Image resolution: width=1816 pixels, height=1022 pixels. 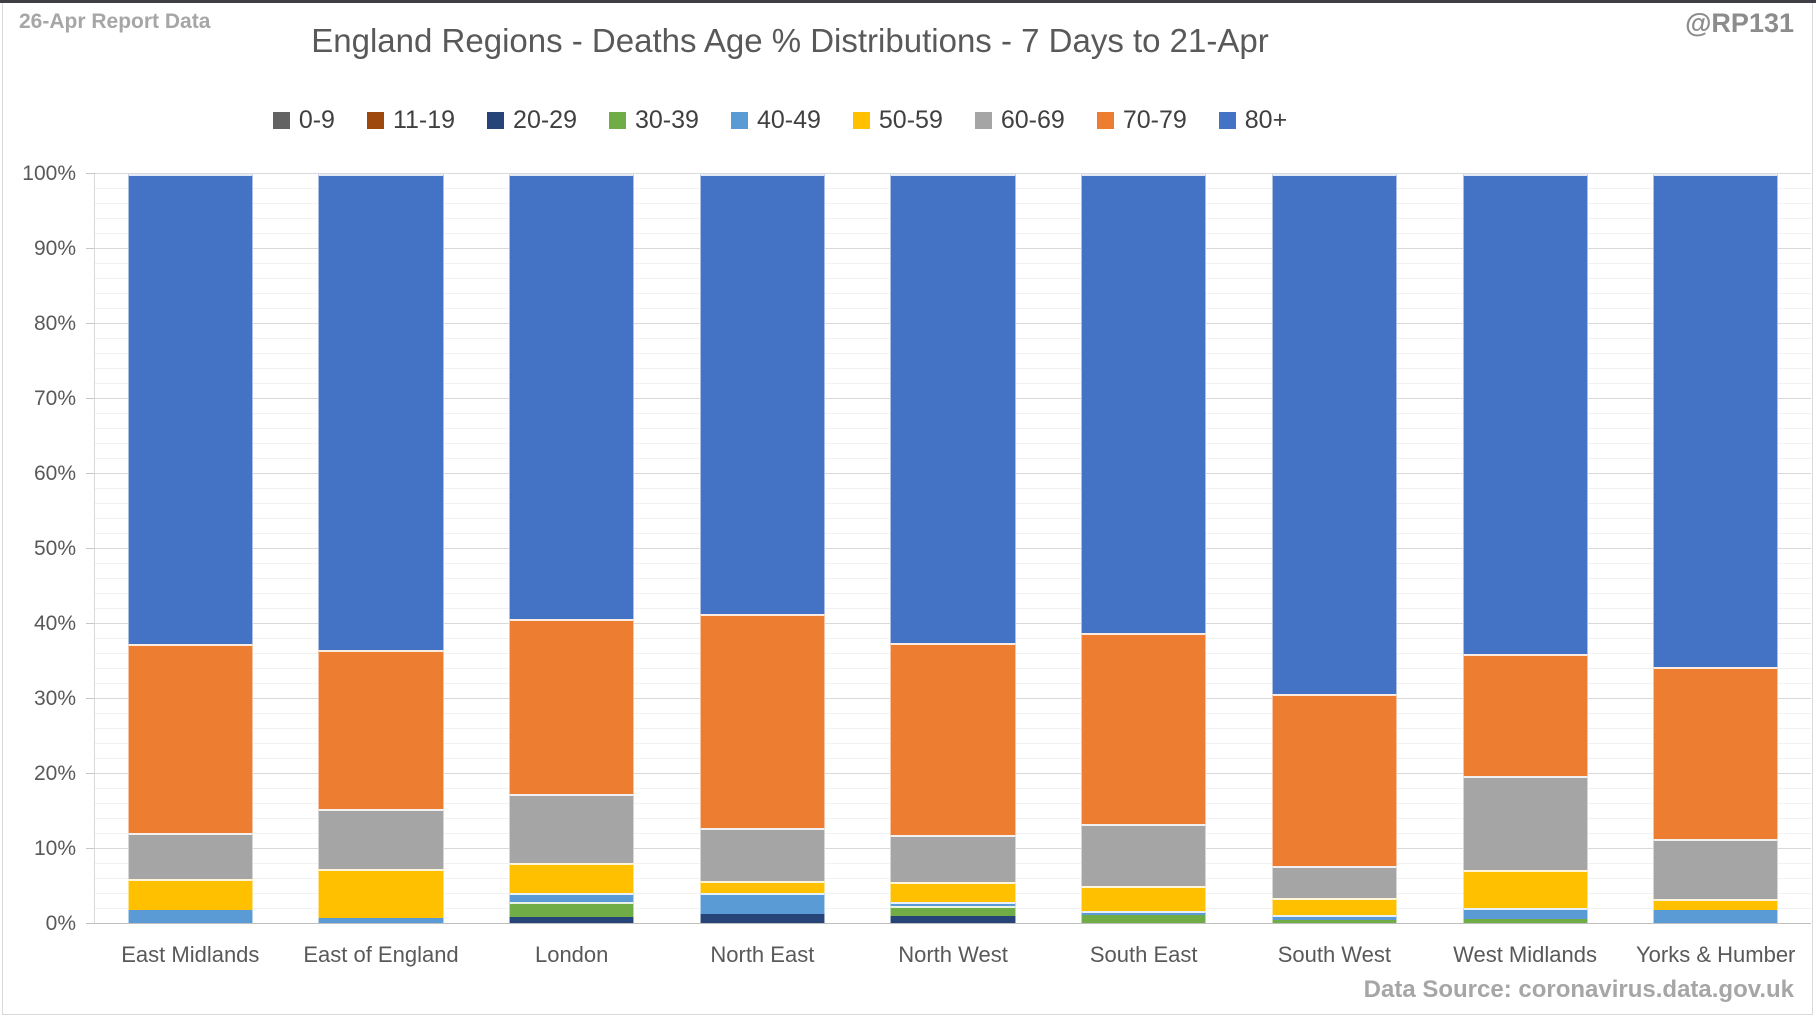 What do you see at coordinates (1525, 954) in the screenshot?
I see `x-tick-label: West Midlands` at bounding box center [1525, 954].